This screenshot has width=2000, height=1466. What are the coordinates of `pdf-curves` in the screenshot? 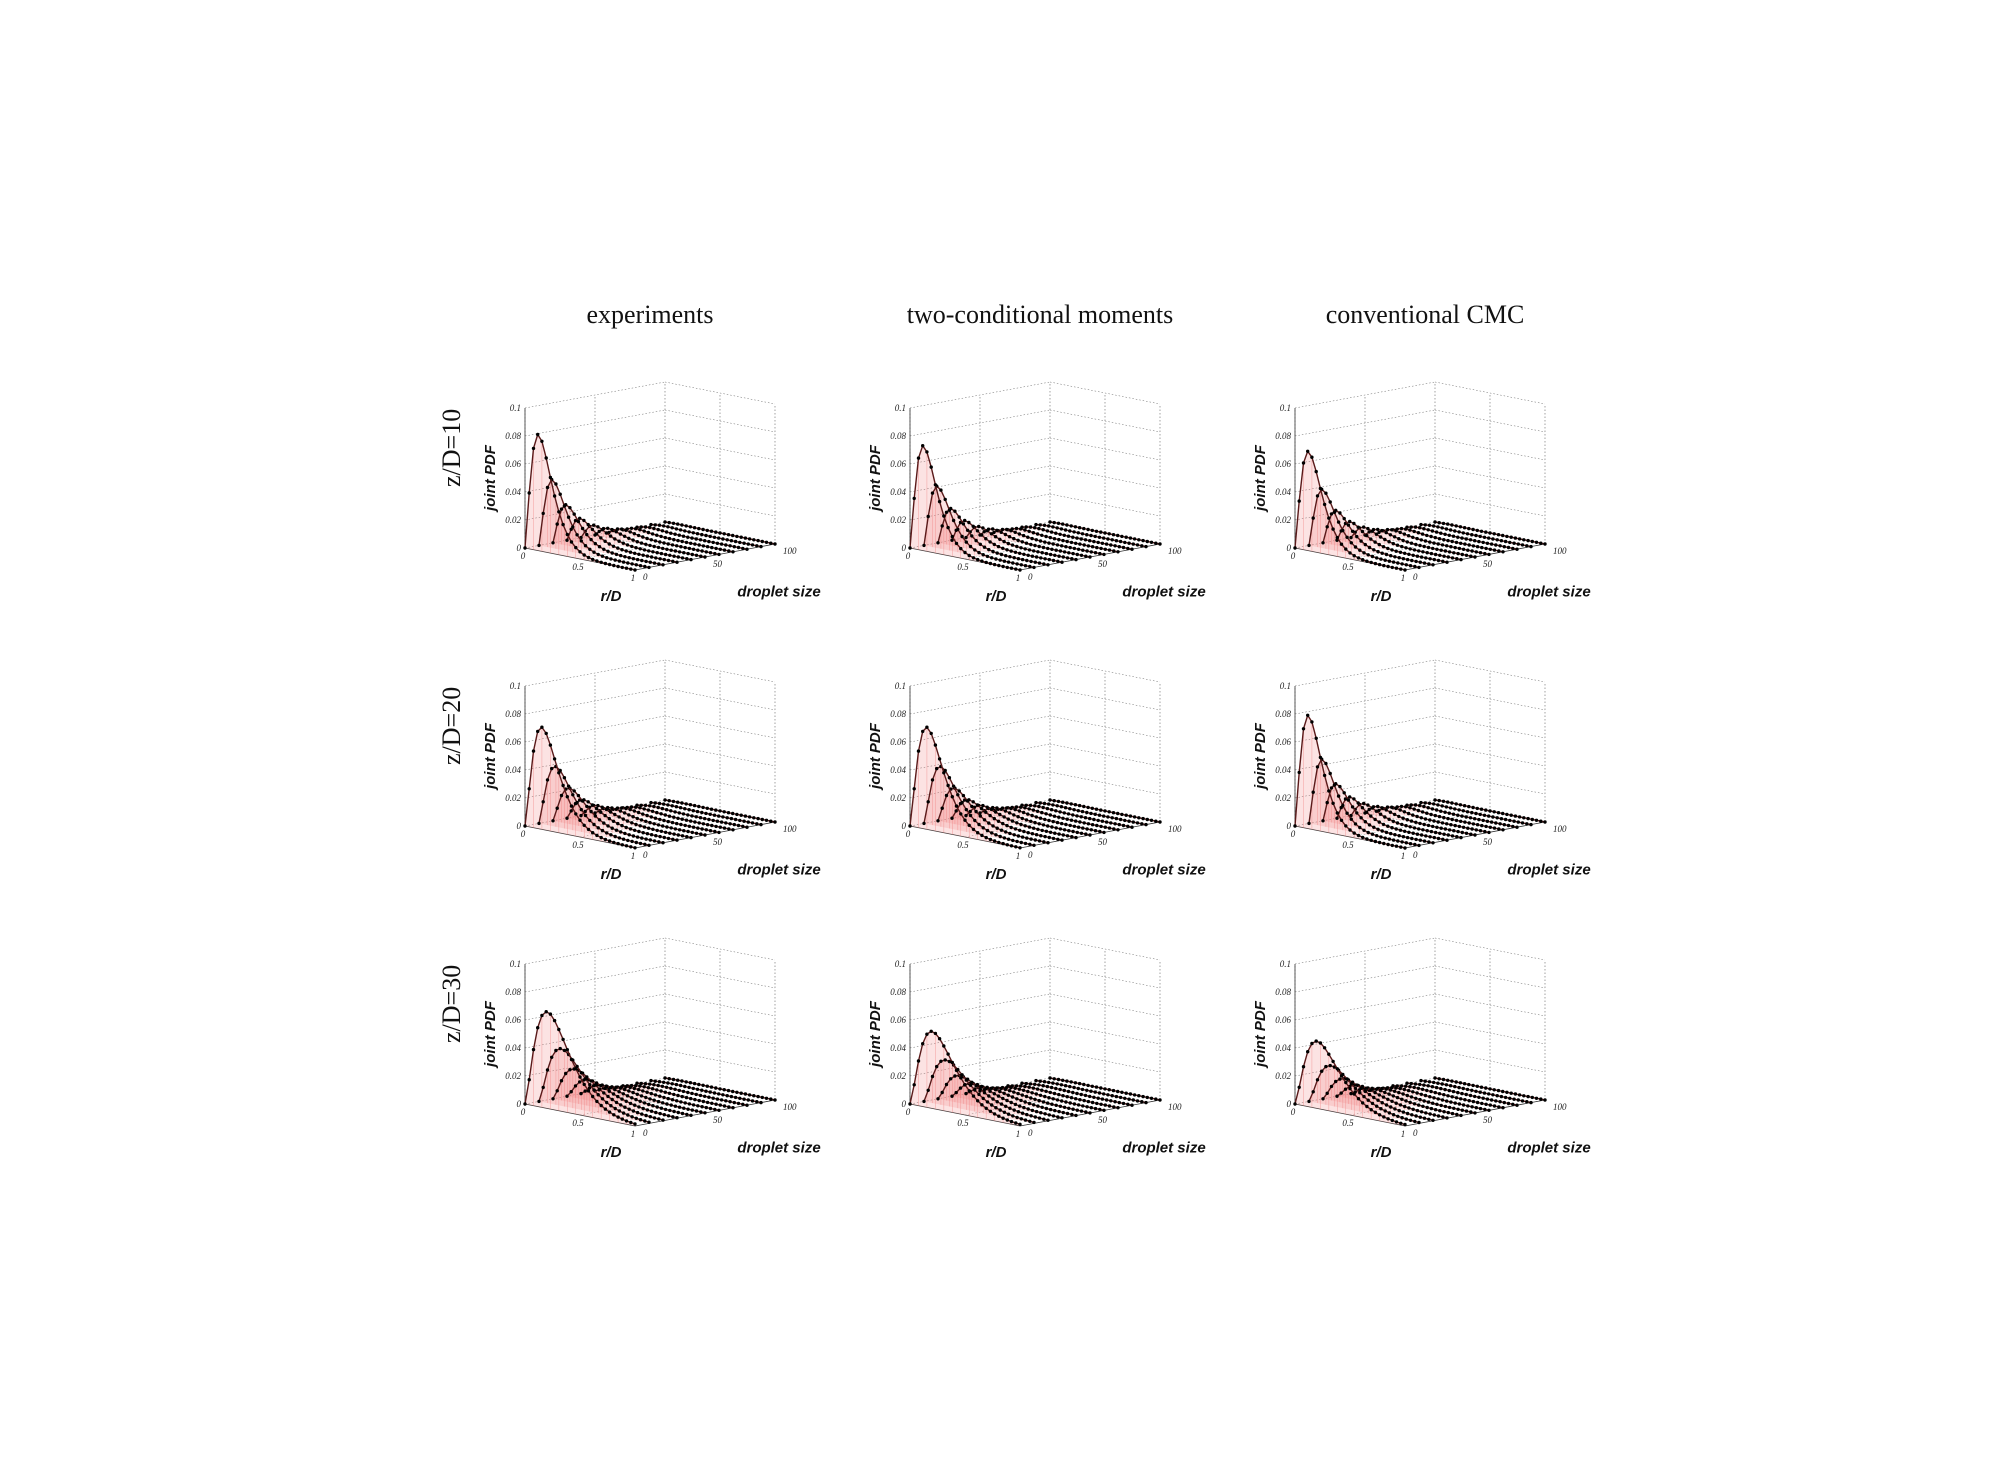 It's located at (650, 502).